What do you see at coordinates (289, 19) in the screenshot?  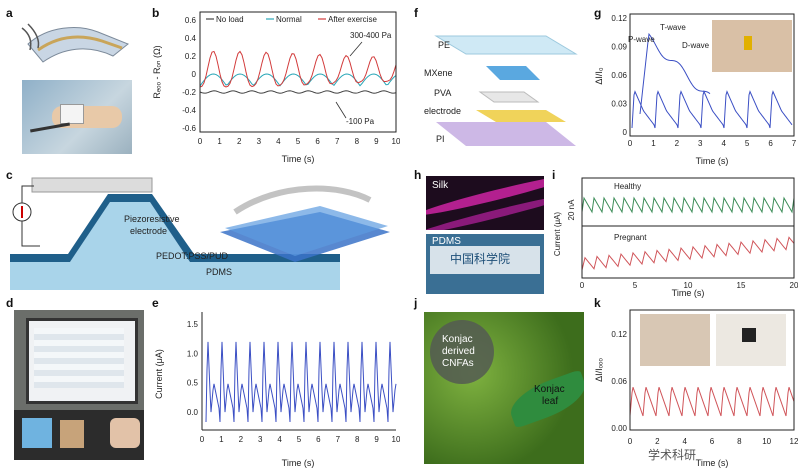 I see `b-legend-normal: Normal` at bounding box center [289, 19].